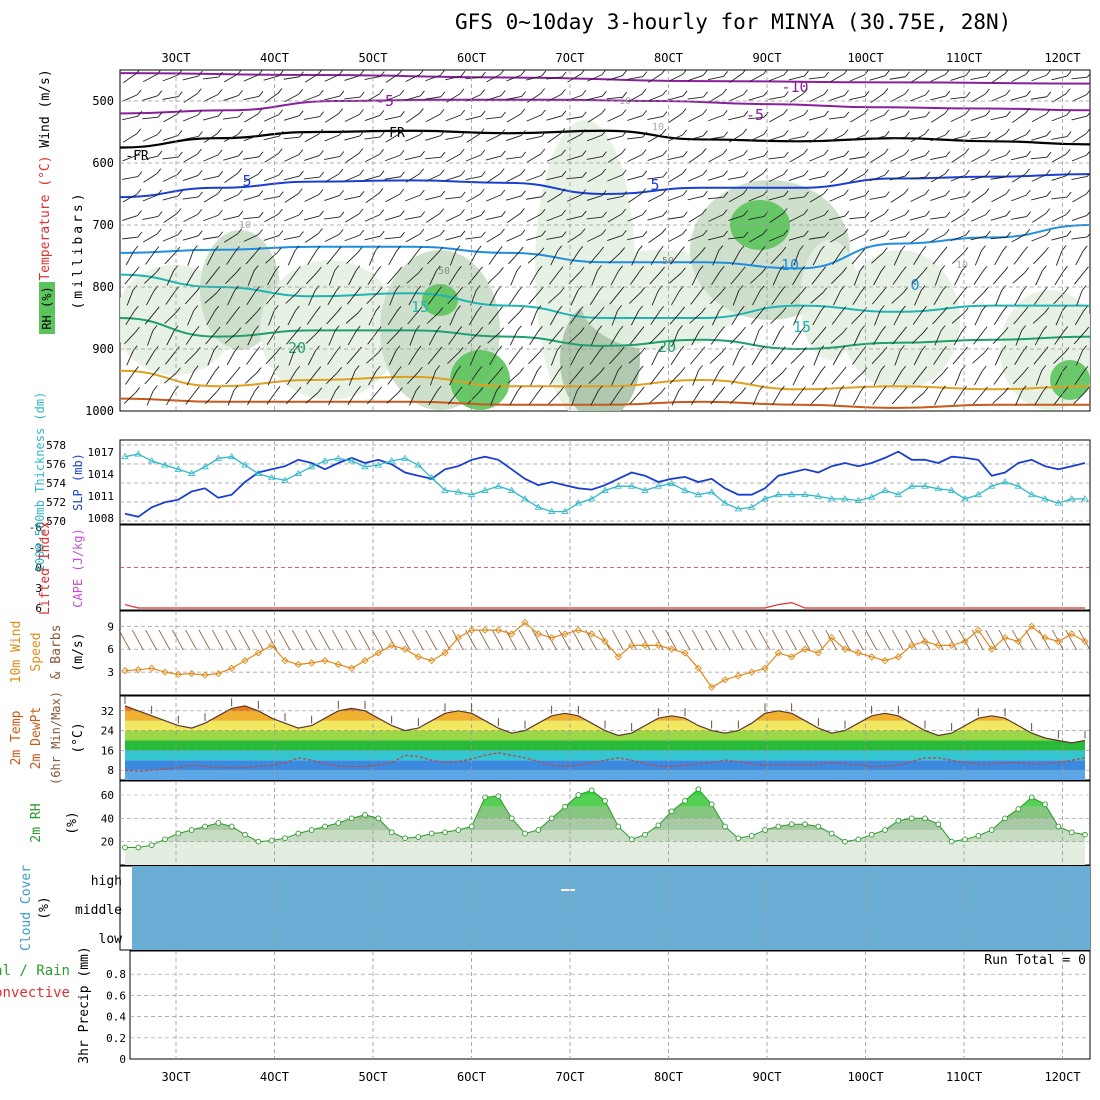 This screenshot has height=1100, width=1100. I want to click on rh2m-units: (%), so click(72, 822).